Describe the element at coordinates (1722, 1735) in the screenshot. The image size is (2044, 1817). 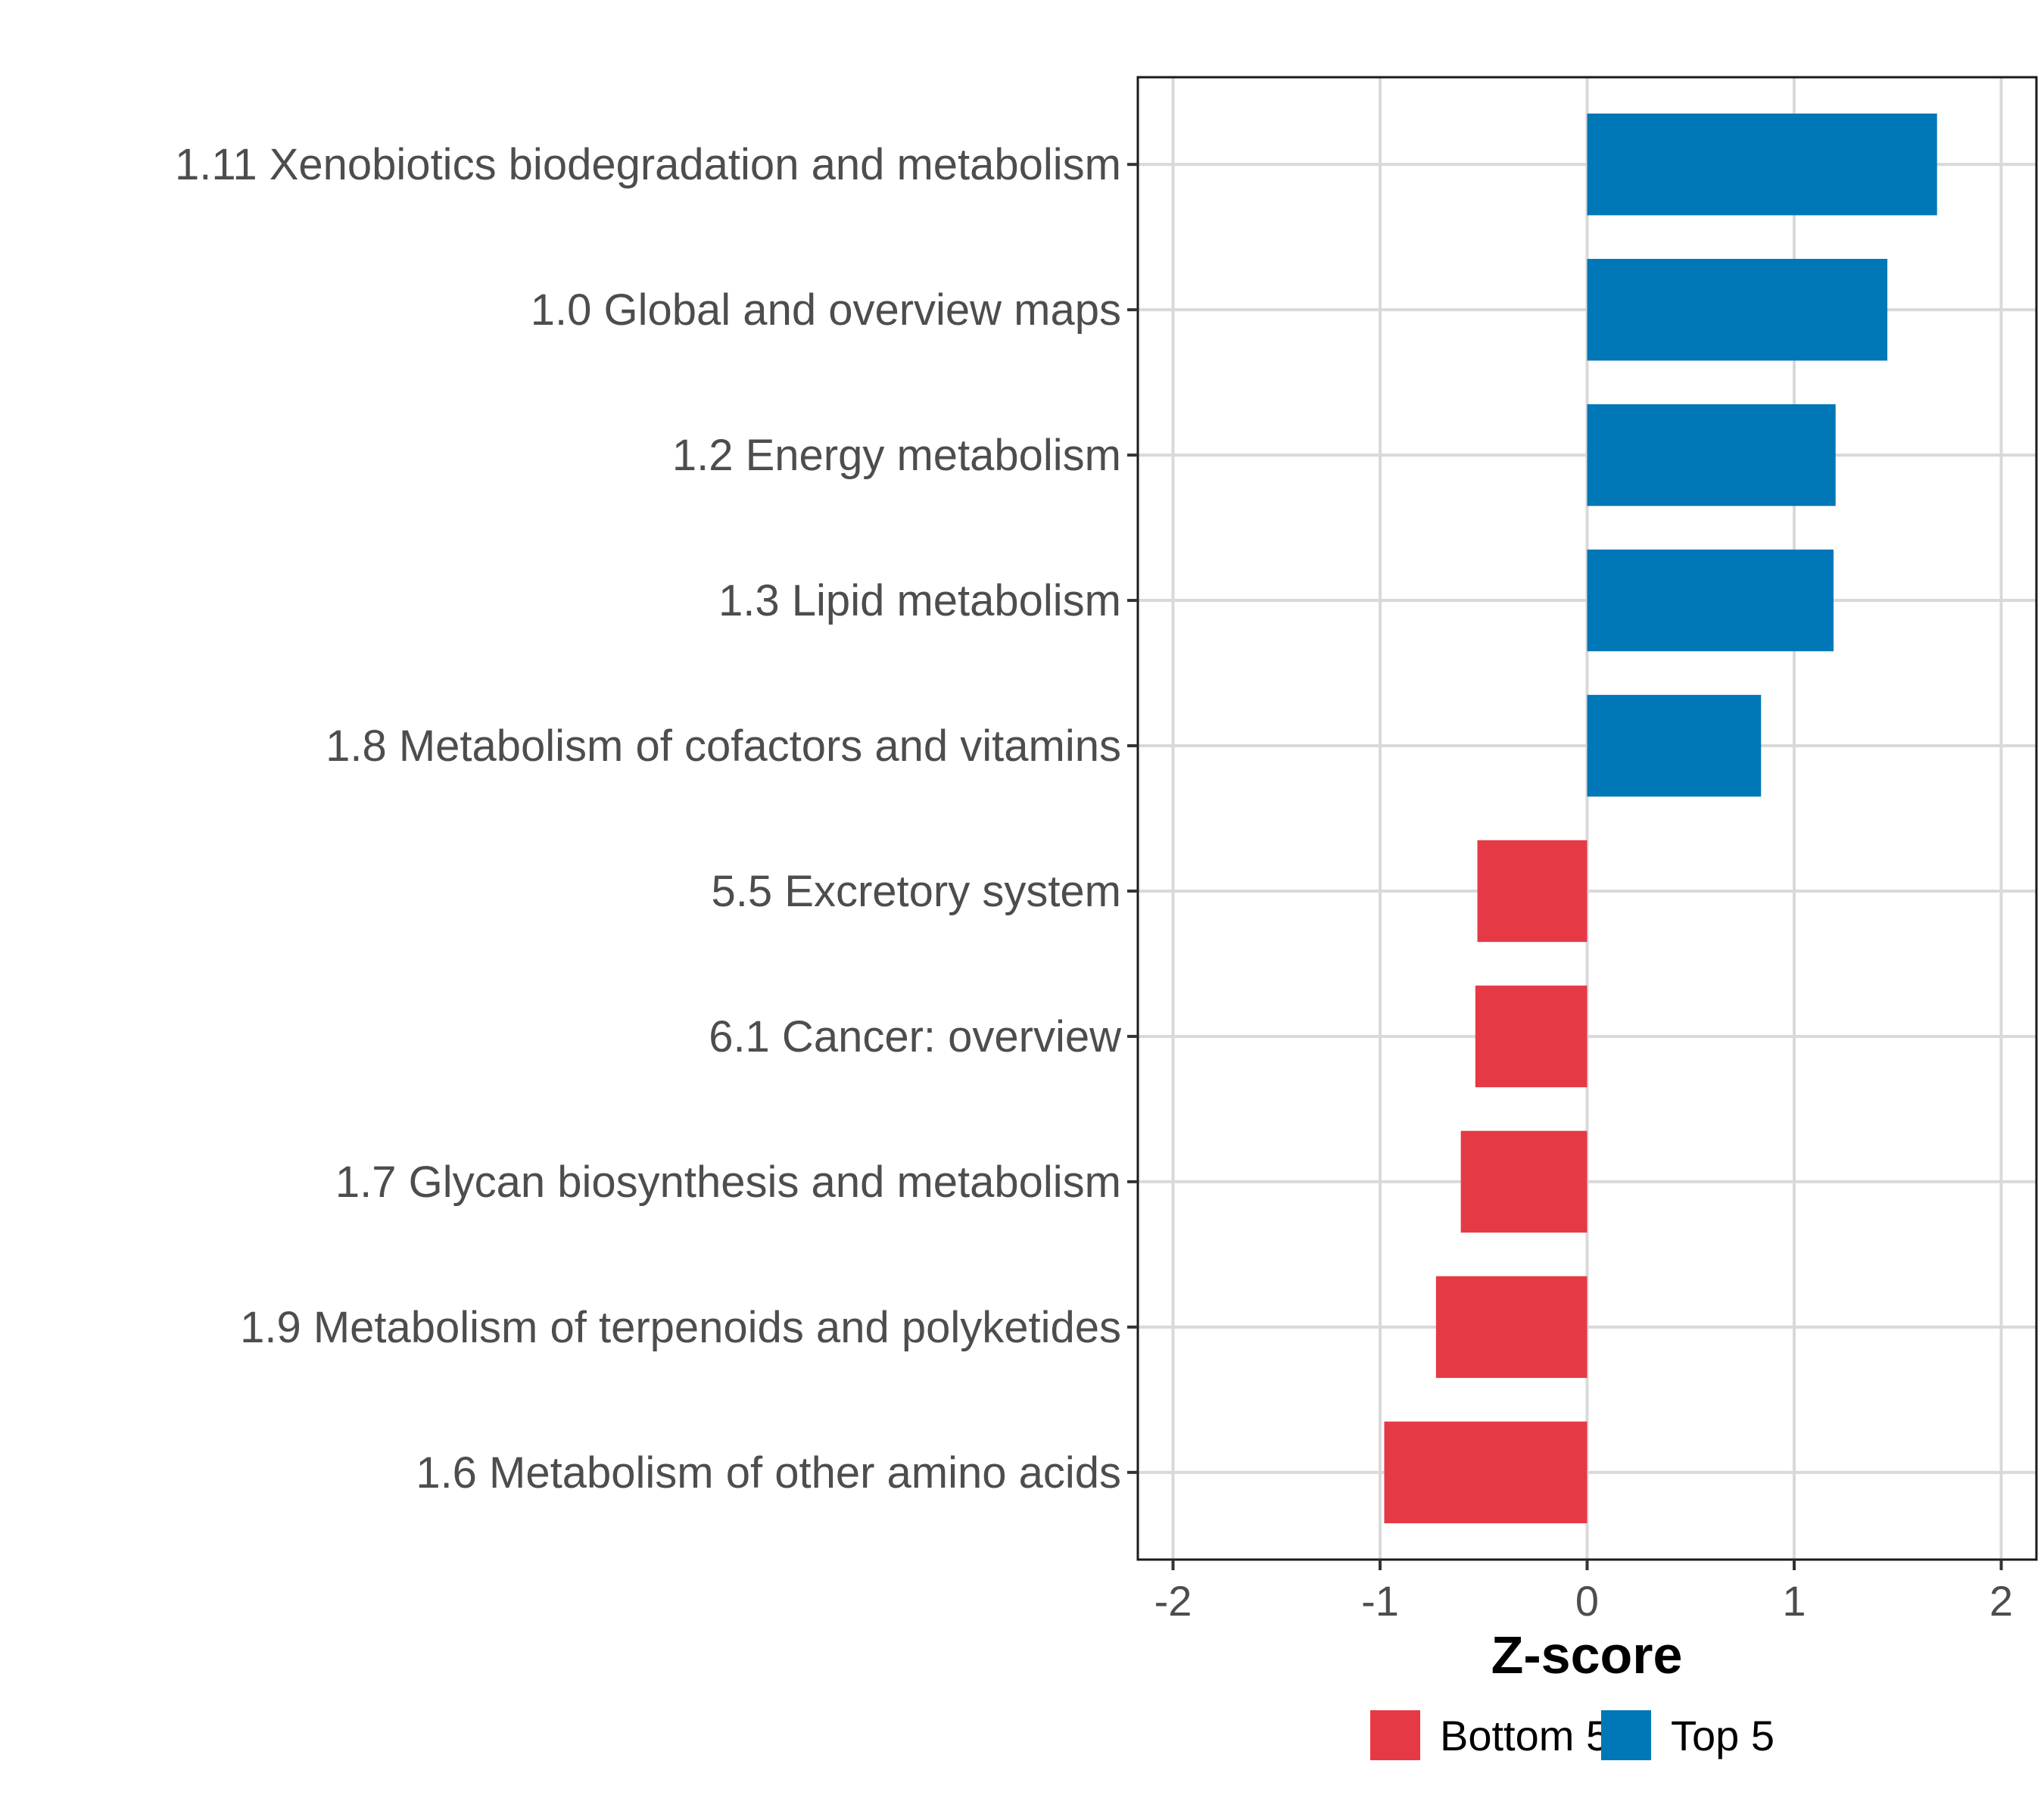
I see `legend-label: Top 5` at that location.